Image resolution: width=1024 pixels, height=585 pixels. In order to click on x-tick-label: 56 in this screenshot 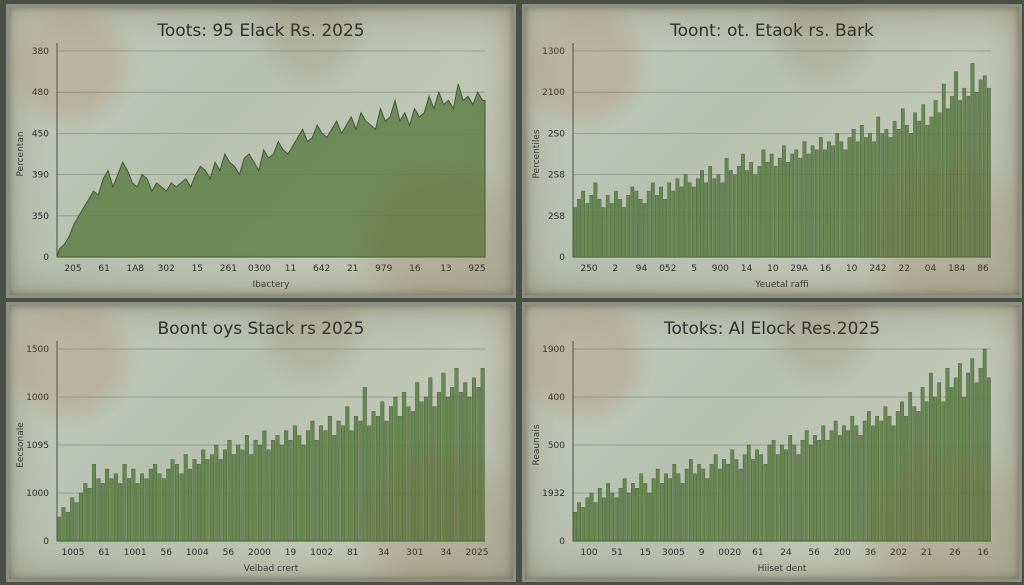, I will do `click(167, 553)`.